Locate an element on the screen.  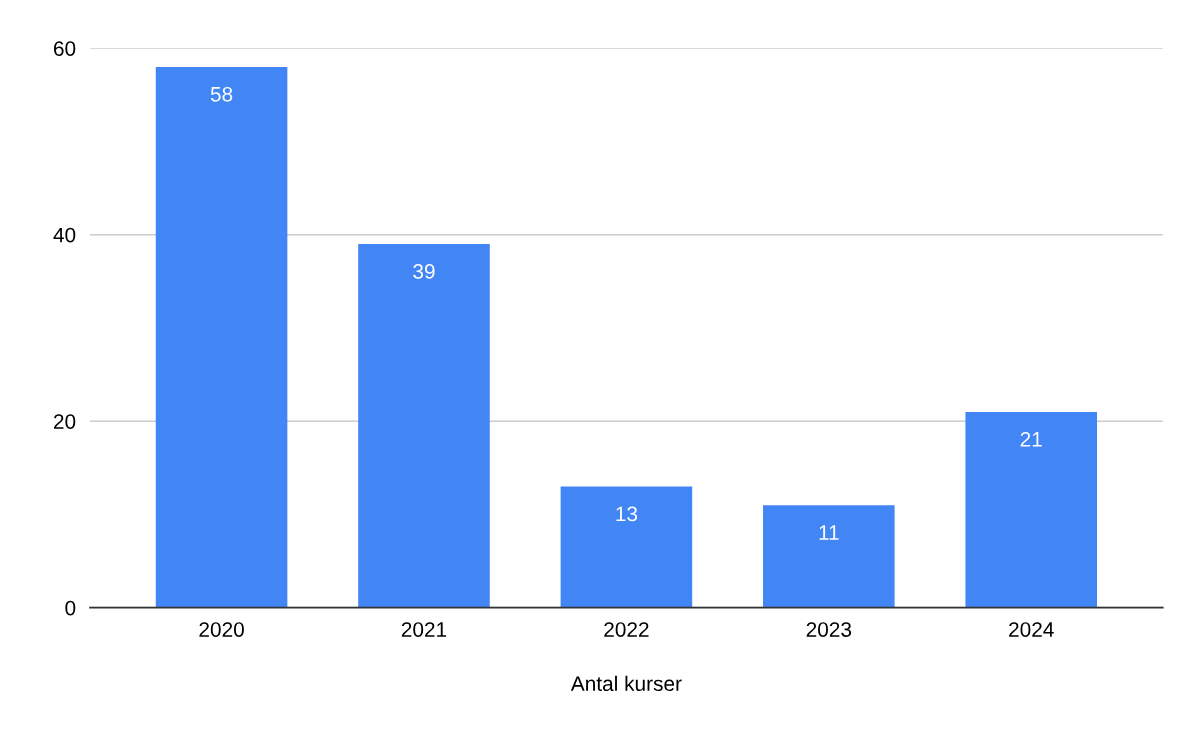
x-axis-title: Antal kurser is located at coordinates (626, 683).